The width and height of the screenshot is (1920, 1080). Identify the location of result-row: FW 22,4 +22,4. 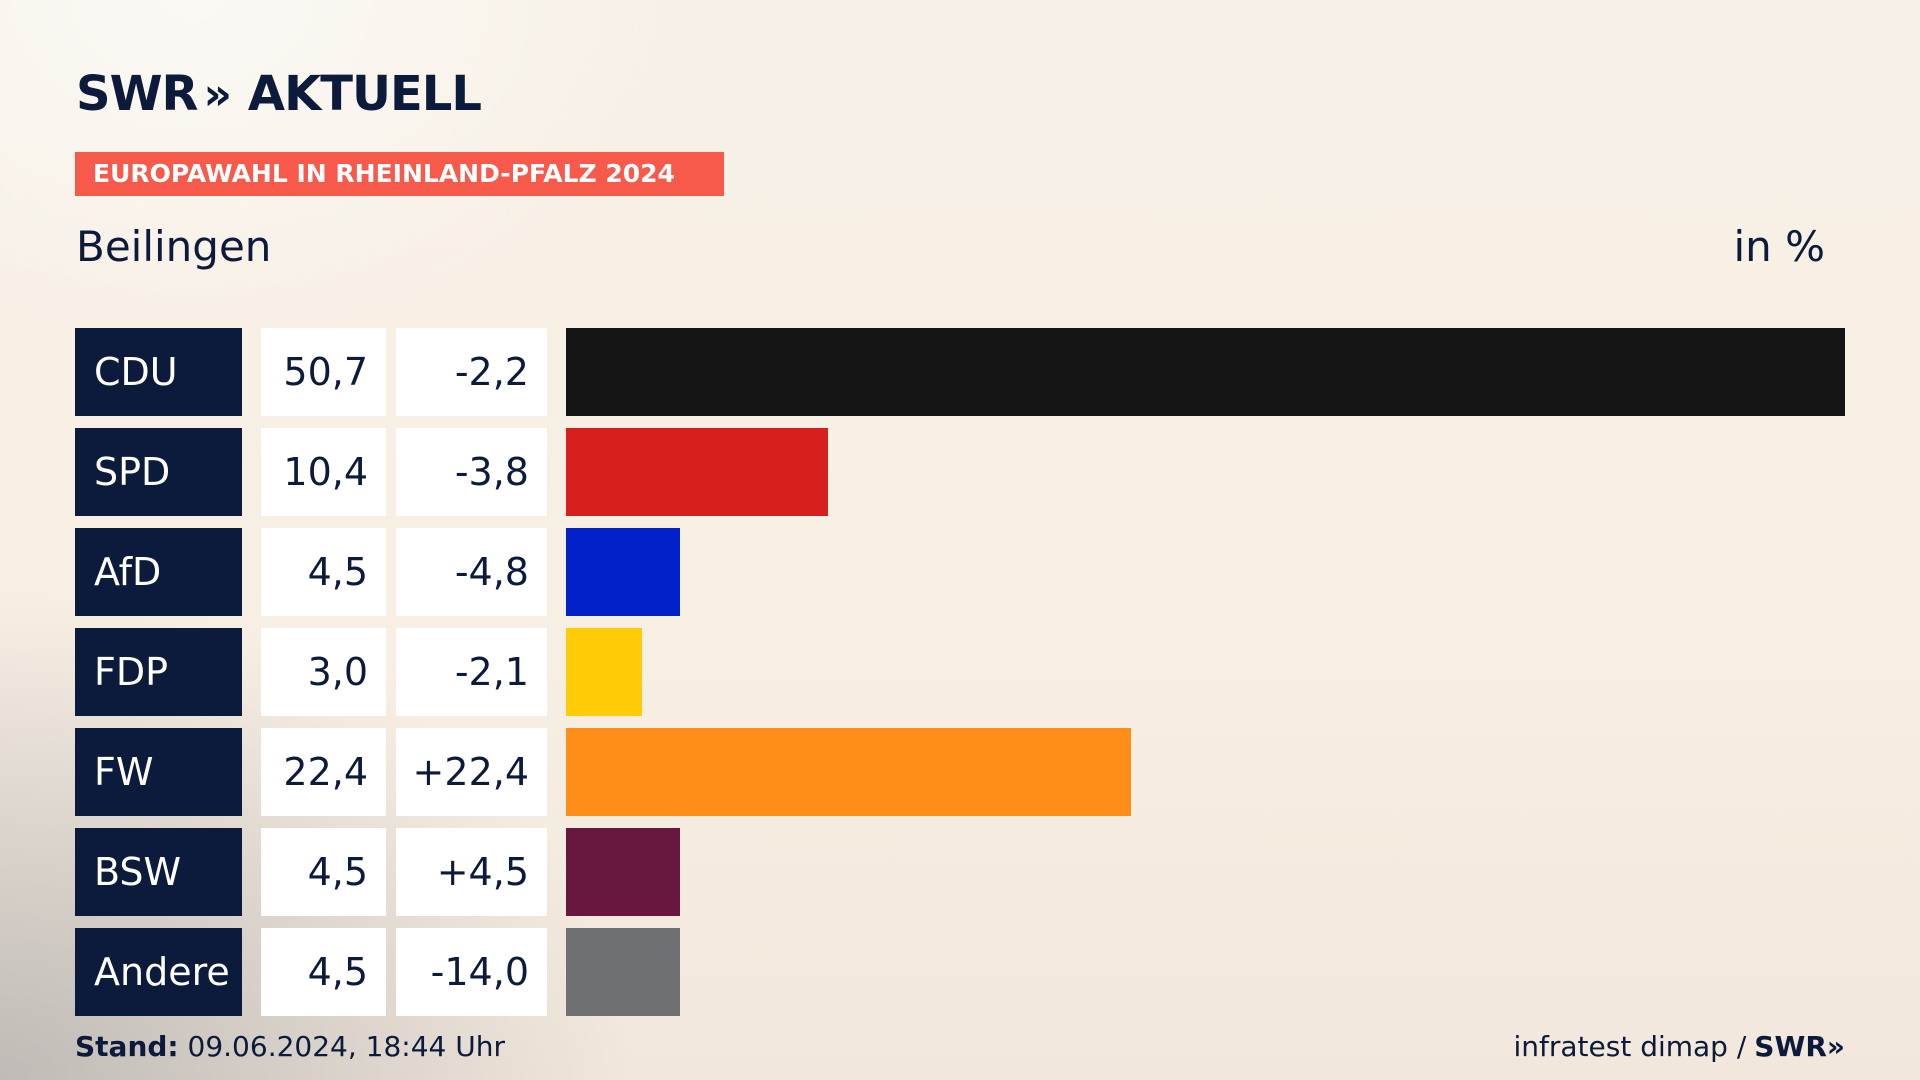
(960, 772).